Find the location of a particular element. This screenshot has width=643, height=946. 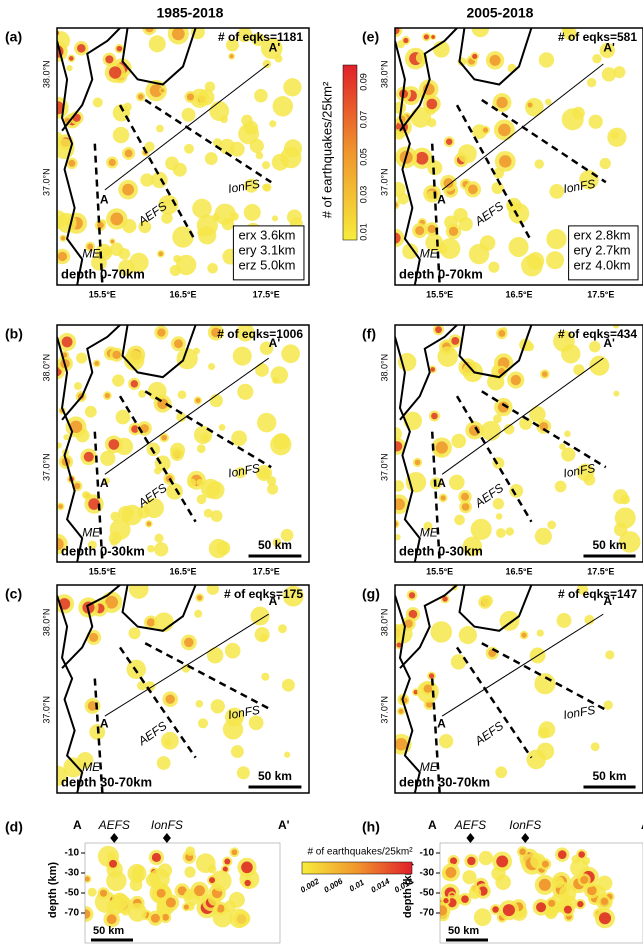

panel-label: (a) is located at coordinates (13, 37).